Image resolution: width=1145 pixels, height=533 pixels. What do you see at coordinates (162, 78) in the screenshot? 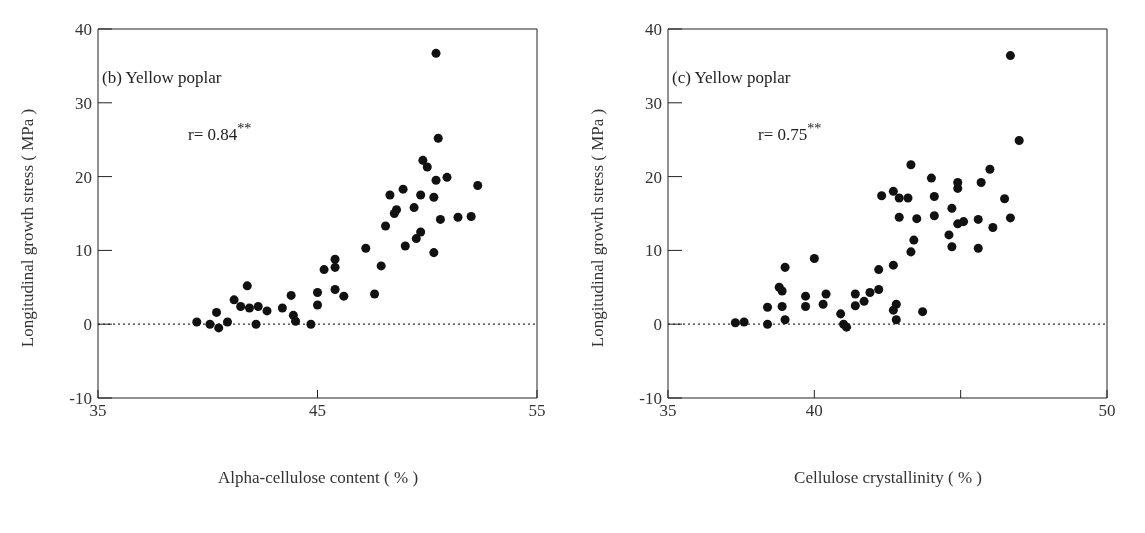
I see `annotation: (b) Yellow poplar` at bounding box center [162, 78].